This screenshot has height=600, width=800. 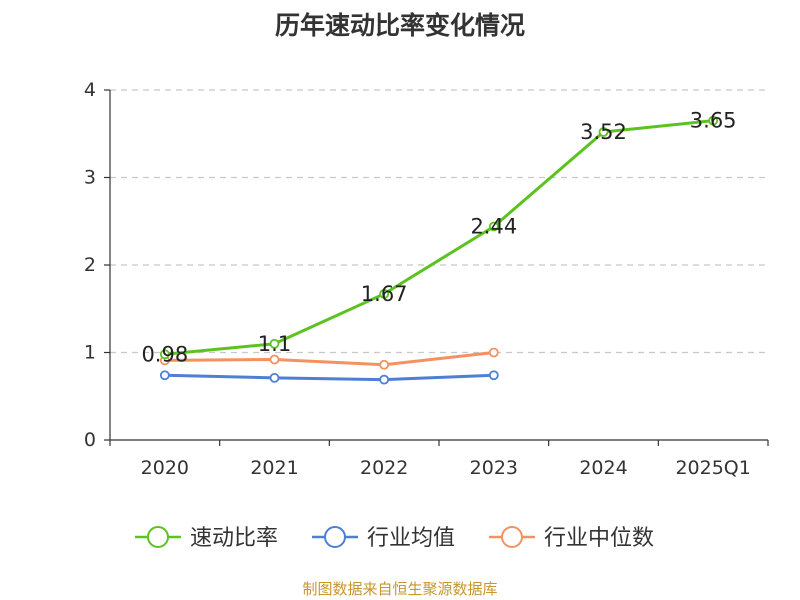 I want to click on x-tick-label: 2024, so click(x=603, y=468).